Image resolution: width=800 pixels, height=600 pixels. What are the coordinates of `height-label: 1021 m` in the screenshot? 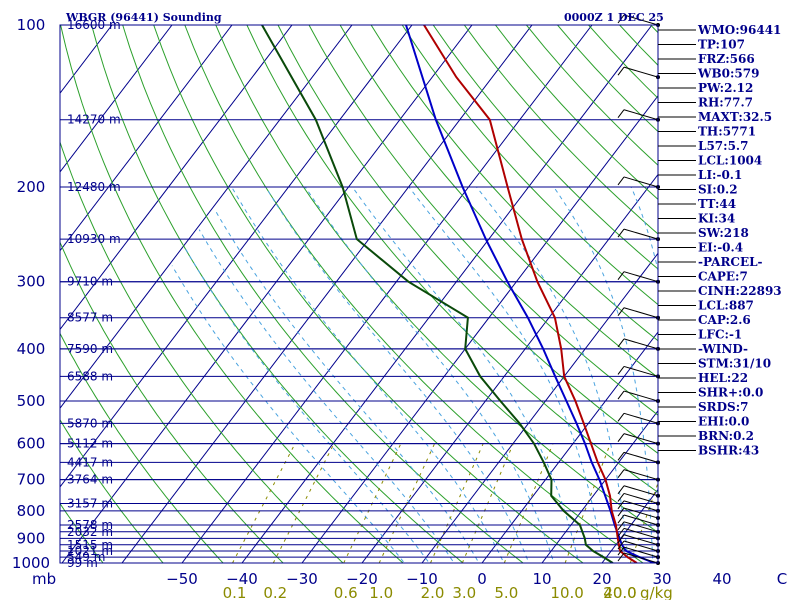 It's located at (90, 551).